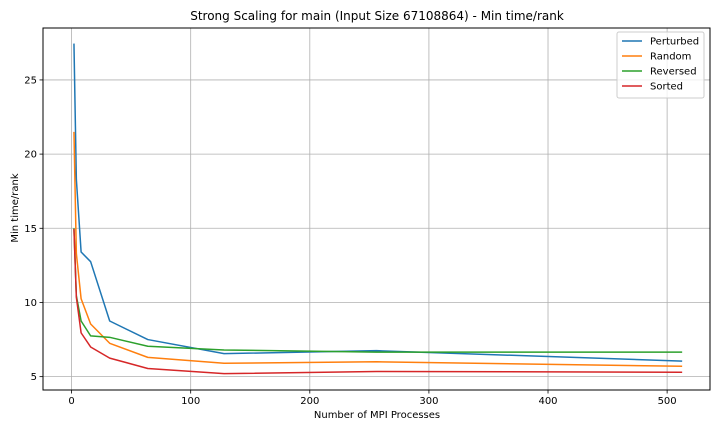  What do you see at coordinates (667, 401) in the screenshot?
I see `x-tick-label: 500` at bounding box center [667, 401].